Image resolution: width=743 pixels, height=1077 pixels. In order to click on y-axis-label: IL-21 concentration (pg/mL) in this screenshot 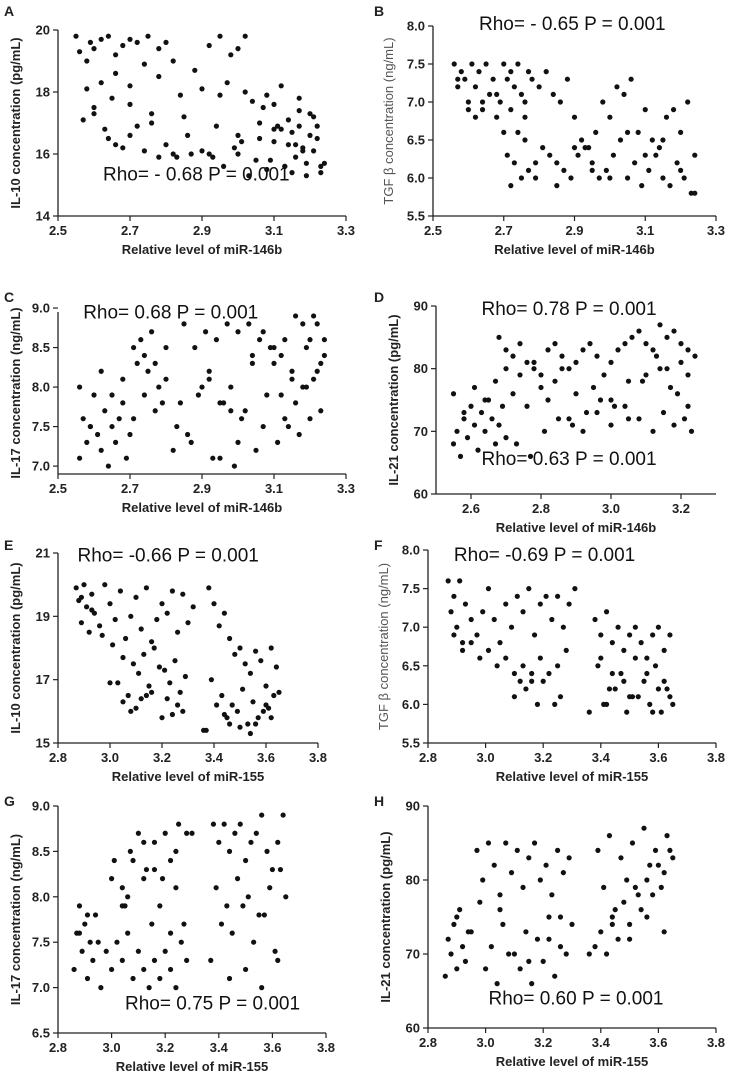, I will do `click(385, 916)`.